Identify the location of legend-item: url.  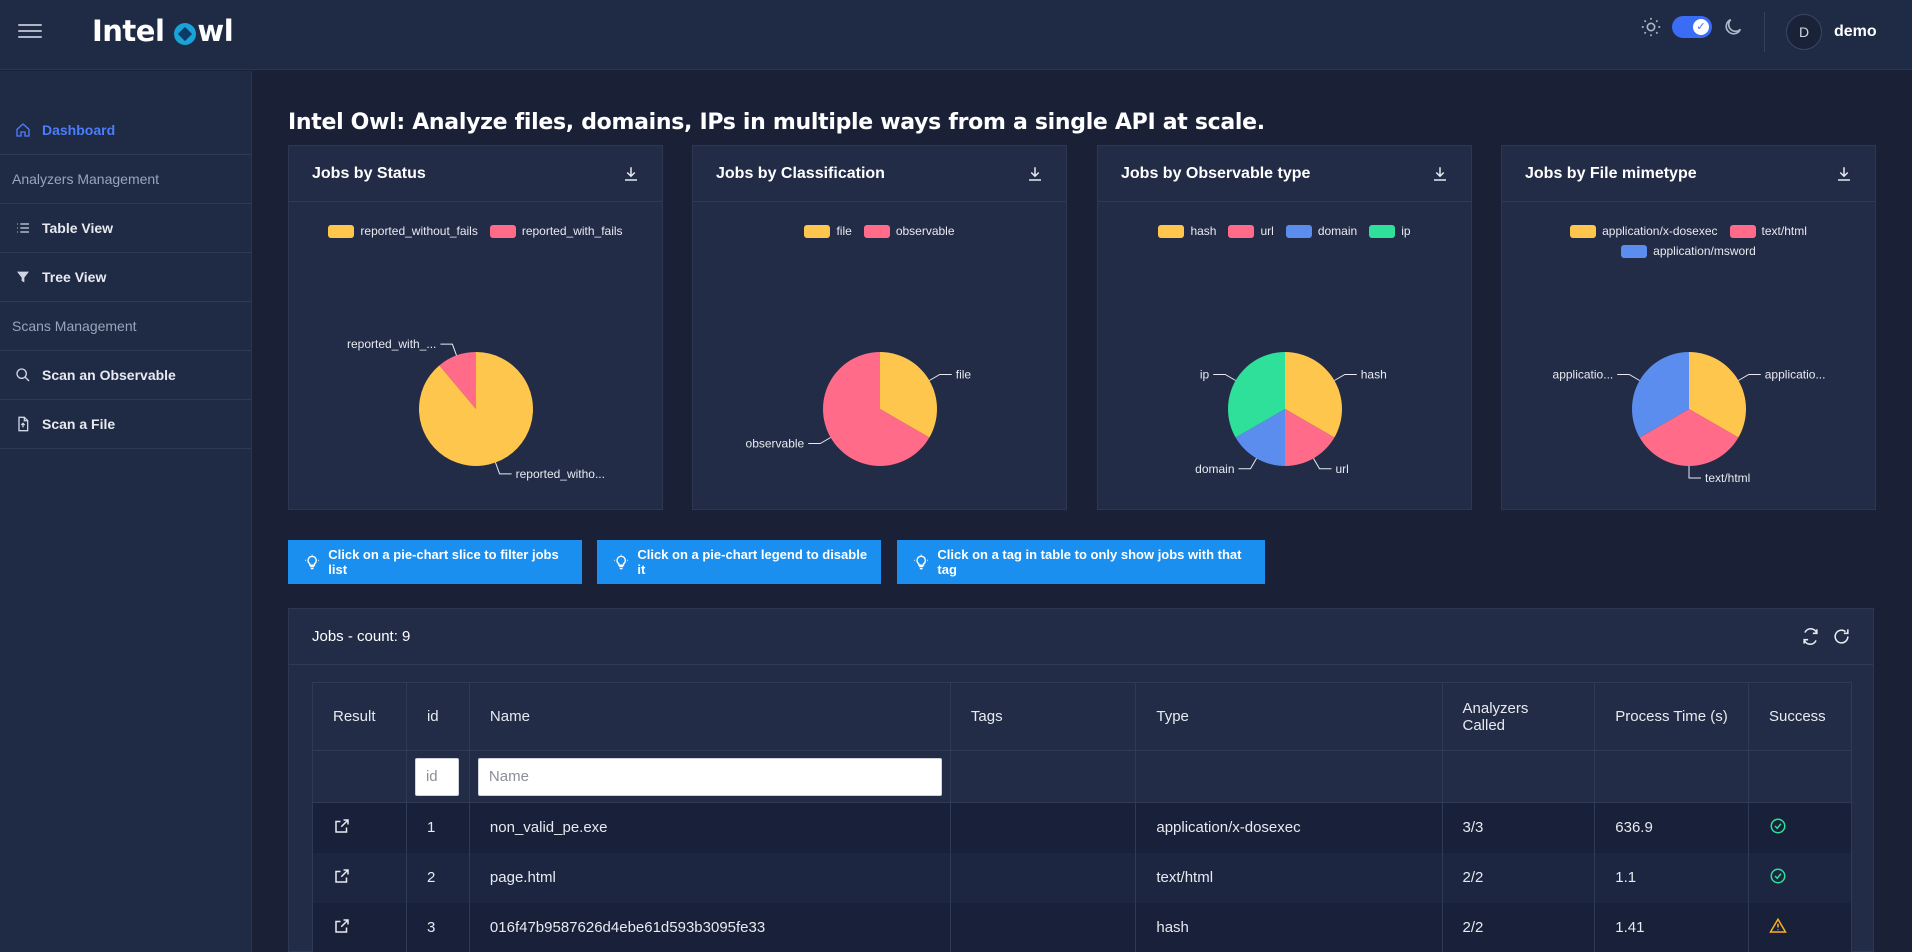
(1251, 231).